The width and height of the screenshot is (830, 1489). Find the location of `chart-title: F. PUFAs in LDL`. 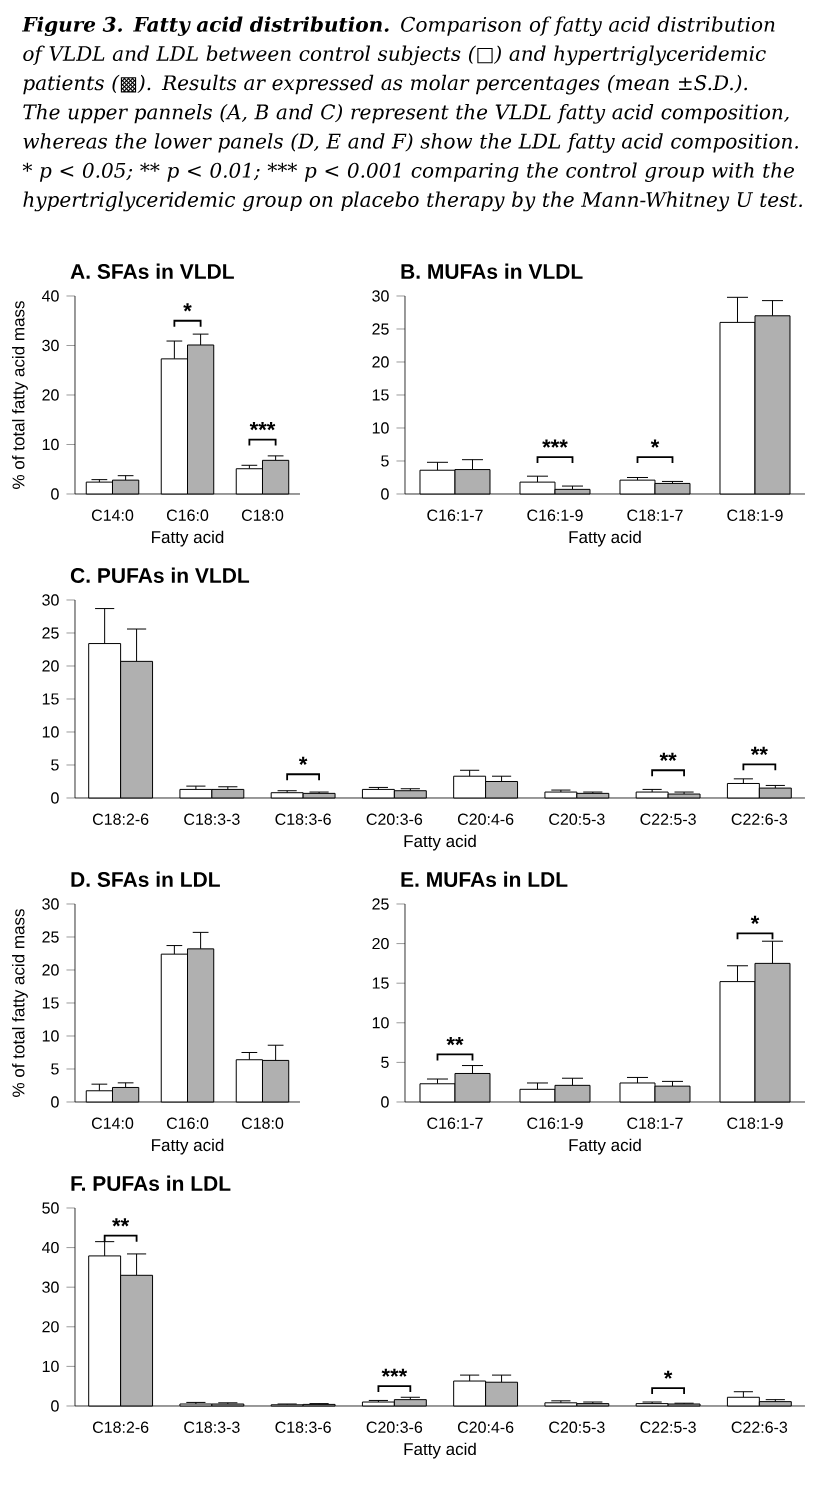

chart-title: F. PUFAs in LDL is located at coordinates (151, 1183).